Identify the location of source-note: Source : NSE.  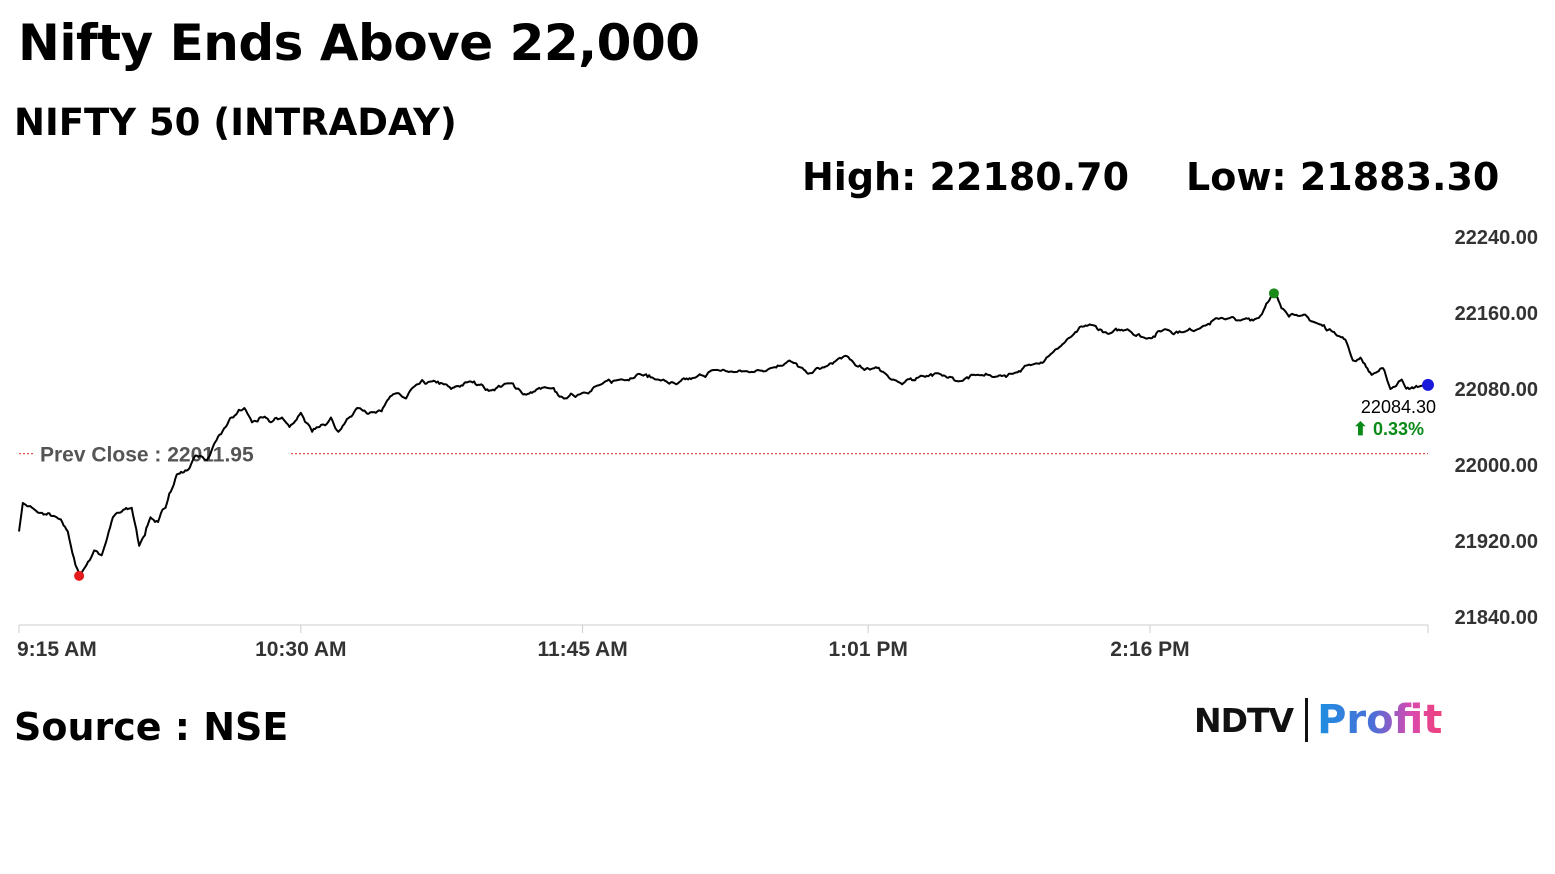
(151, 727).